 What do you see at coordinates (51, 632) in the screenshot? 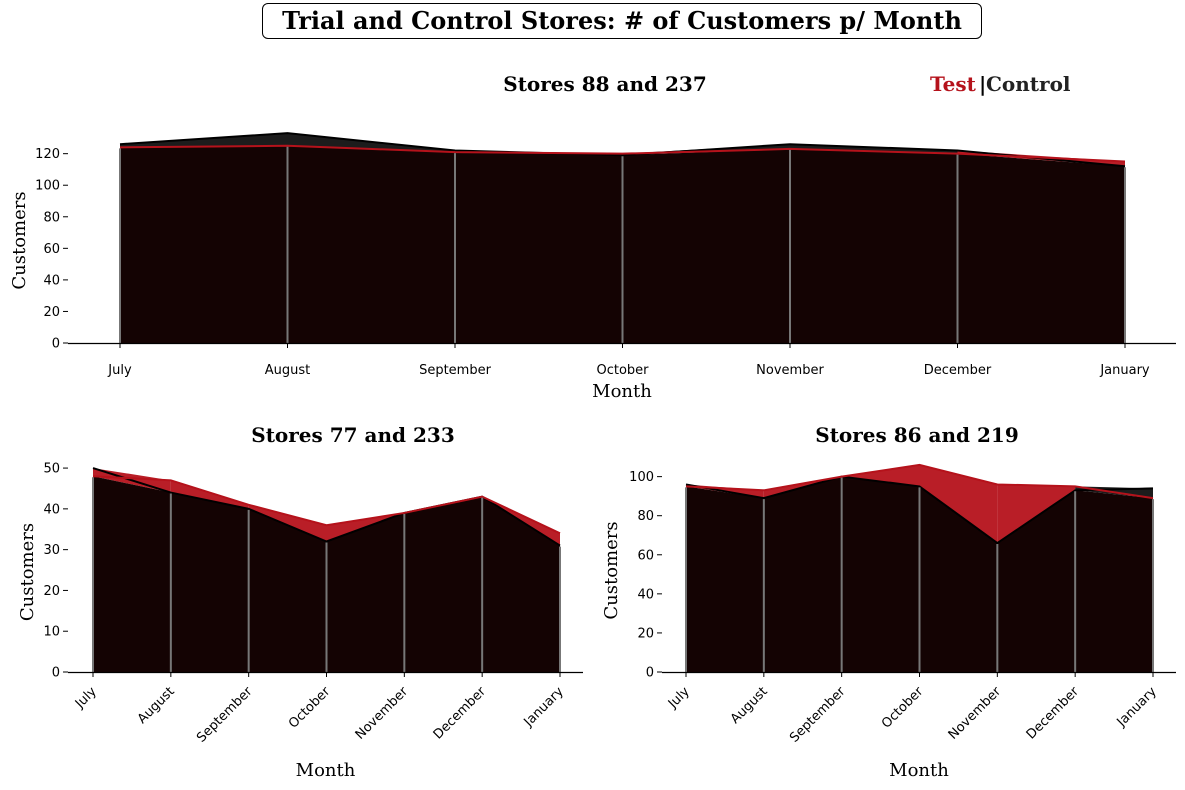
I see `y-tick-label: 10` at bounding box center [51, 632].